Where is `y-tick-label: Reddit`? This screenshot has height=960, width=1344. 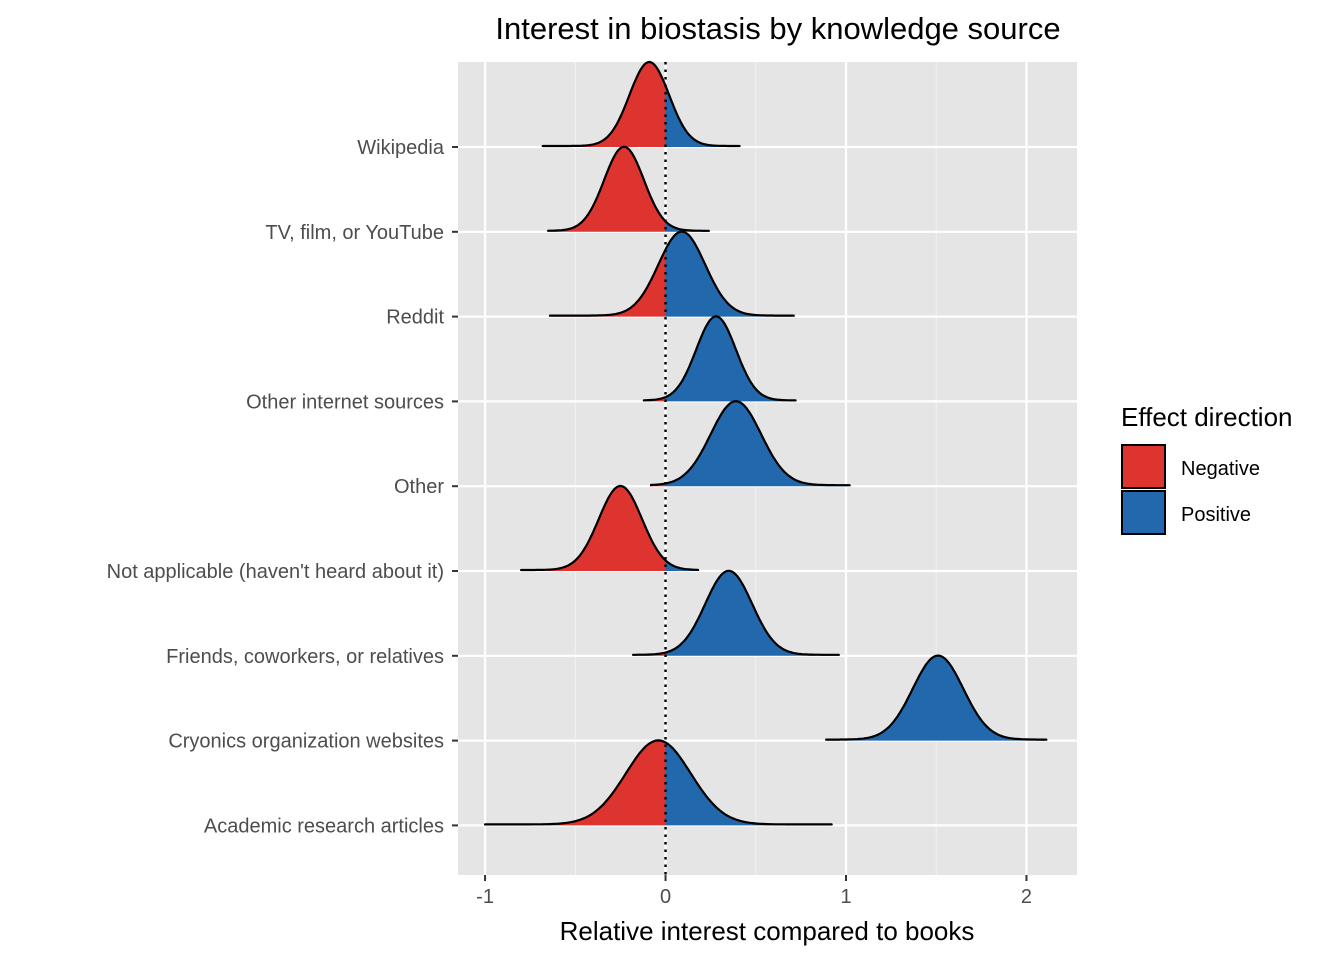 y-tick-label: Reddit is located at coordinates (415, 318).